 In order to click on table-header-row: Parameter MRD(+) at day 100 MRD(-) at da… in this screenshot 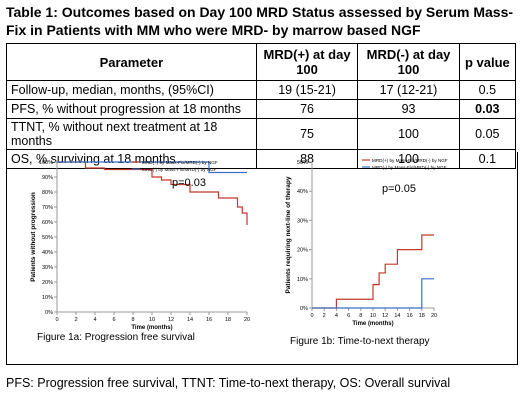, I will do `click(261, 62)`.